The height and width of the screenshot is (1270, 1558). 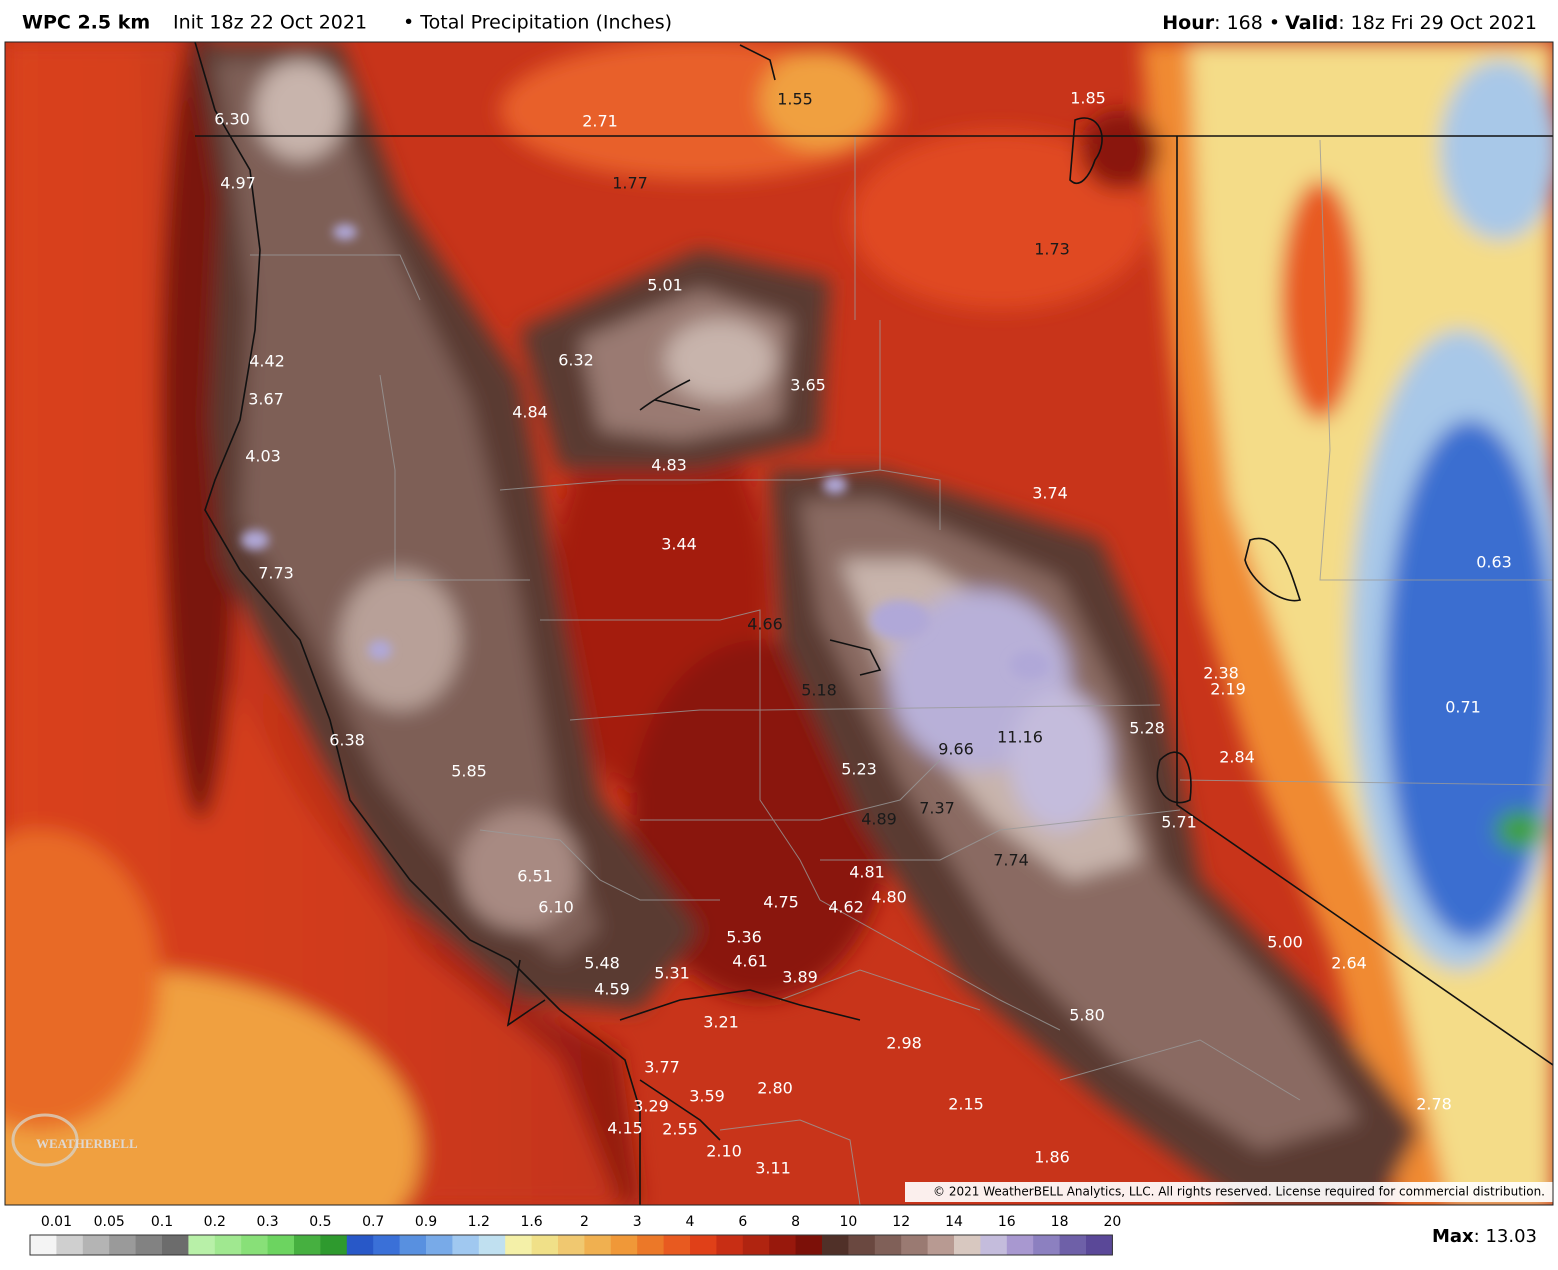 I want to click on legend-tick-label: 0.05, so click(x=109, y=1222).